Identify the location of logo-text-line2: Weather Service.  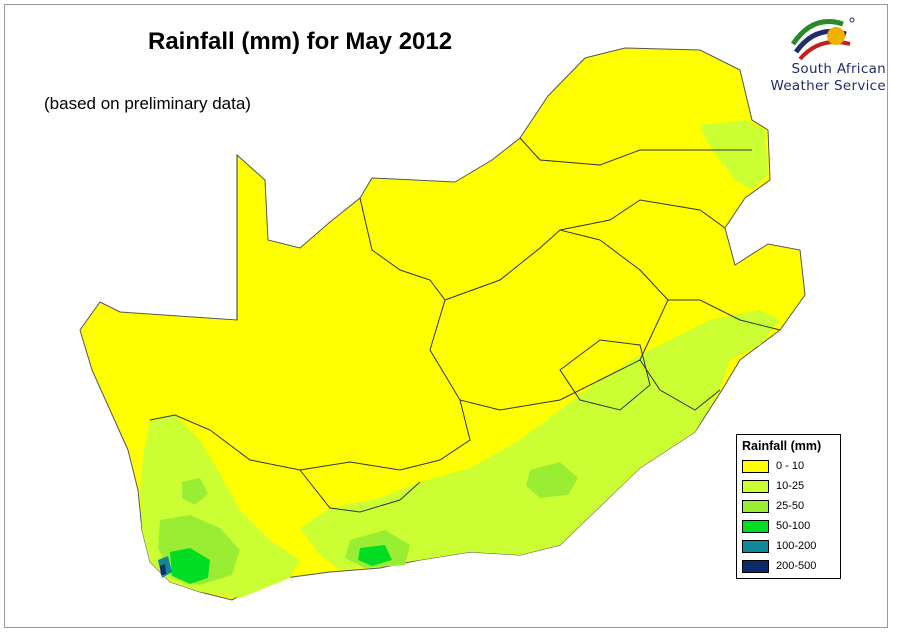
(828, 86).